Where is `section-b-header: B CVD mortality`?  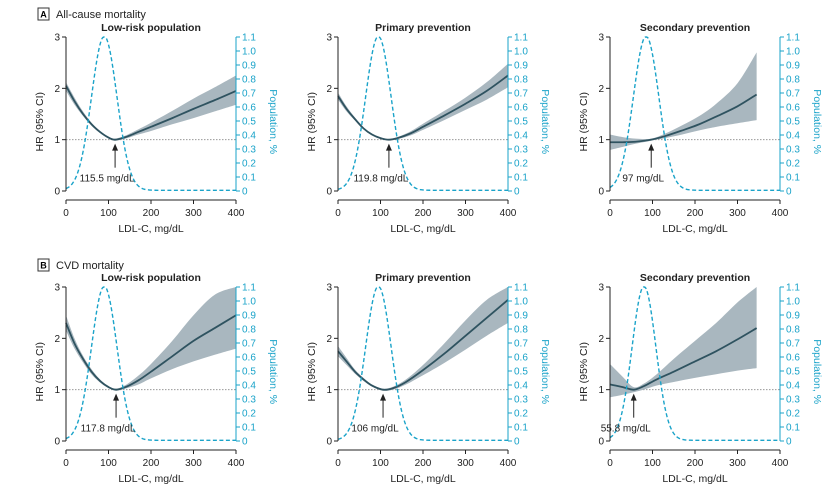
section-b-header: B CVD mortality is located at coordinates (80, 265).